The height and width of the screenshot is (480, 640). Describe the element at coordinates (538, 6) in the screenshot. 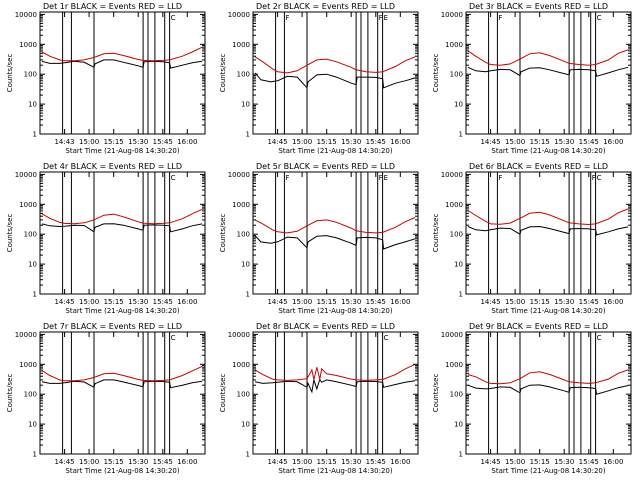

I see `plot-title: Det 3r BLACK = Events RED = LLD` at that location.